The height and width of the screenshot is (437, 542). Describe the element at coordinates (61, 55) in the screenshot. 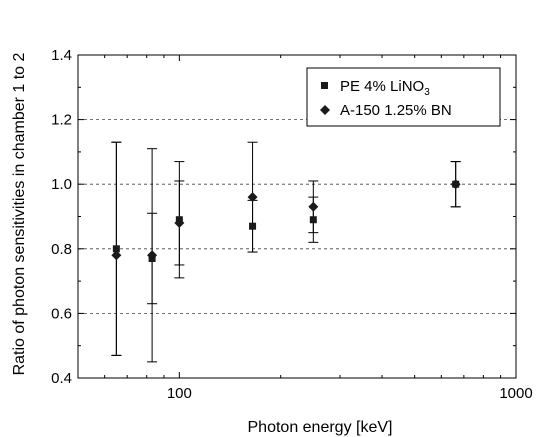

I see `y-tick-label: 1.4` at that location.